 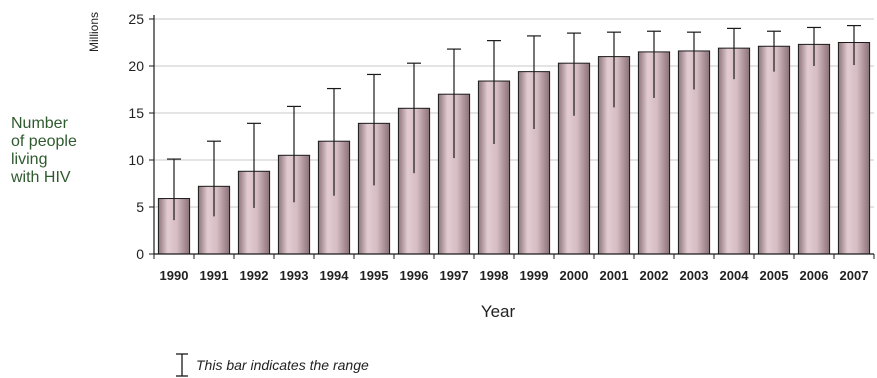 What do you see at coordinates (214, 178) in the screenshot?
I see `error-bar-1991` at bounding box center [214, 178].